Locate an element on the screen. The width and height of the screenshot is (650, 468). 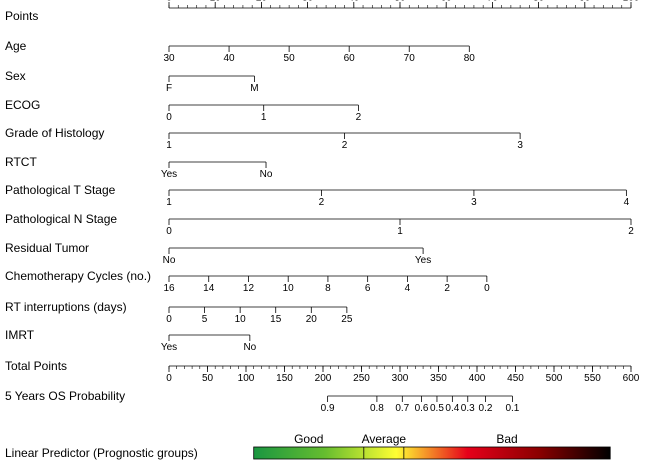
prognostic-color-bar is located at coordinates (432, 453).